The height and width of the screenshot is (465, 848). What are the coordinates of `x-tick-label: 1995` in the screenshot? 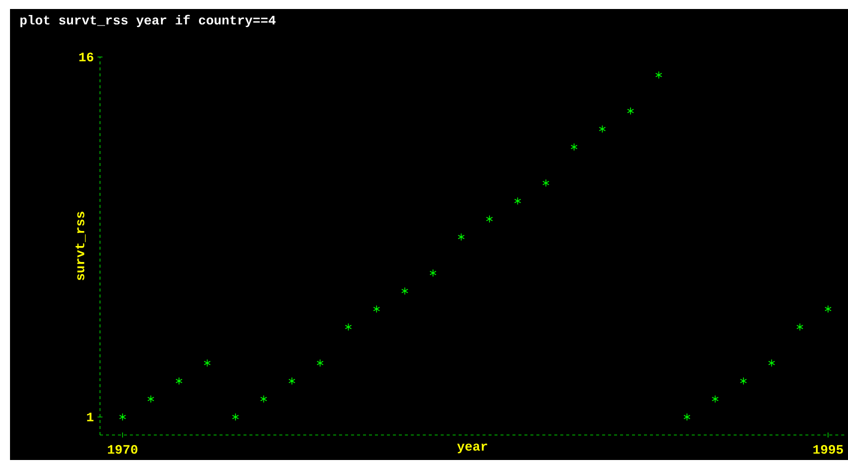 It's located at (828, 449).